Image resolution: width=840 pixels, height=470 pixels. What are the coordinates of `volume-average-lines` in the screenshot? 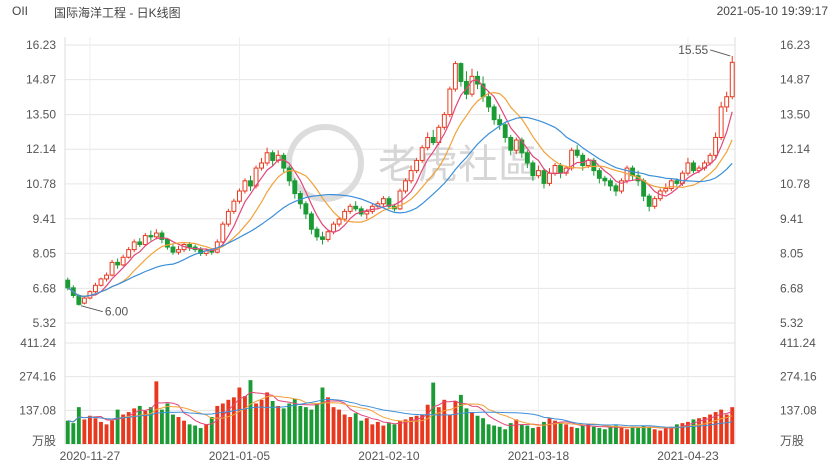 It's located at (400, 410).